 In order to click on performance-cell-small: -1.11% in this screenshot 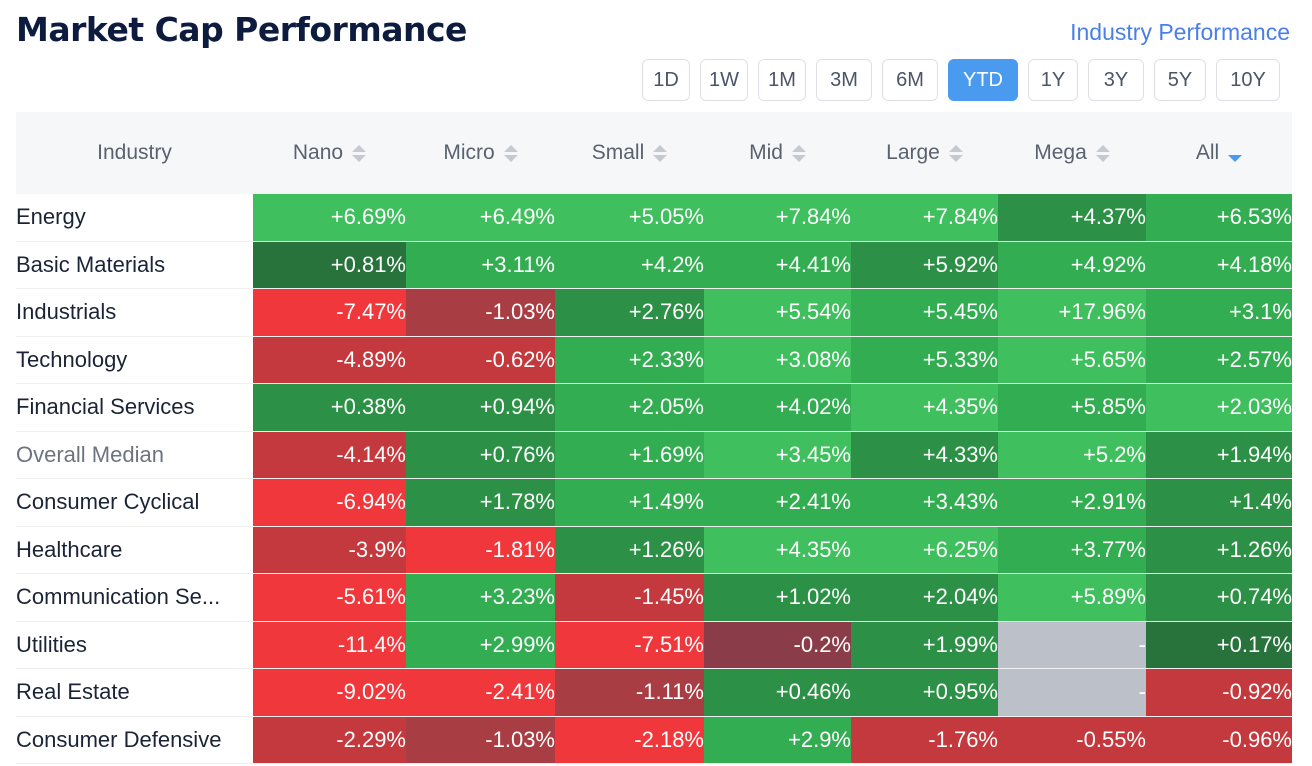, I will do `click(629, 692)`.